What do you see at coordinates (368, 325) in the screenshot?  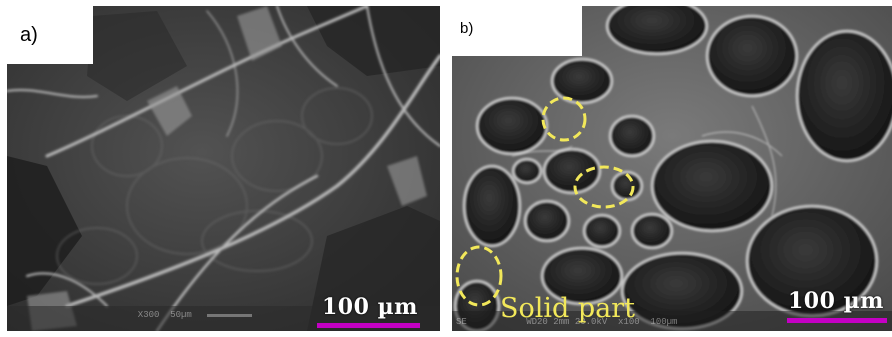 I see `scale-bar-a` at bounding box center [368, 325].